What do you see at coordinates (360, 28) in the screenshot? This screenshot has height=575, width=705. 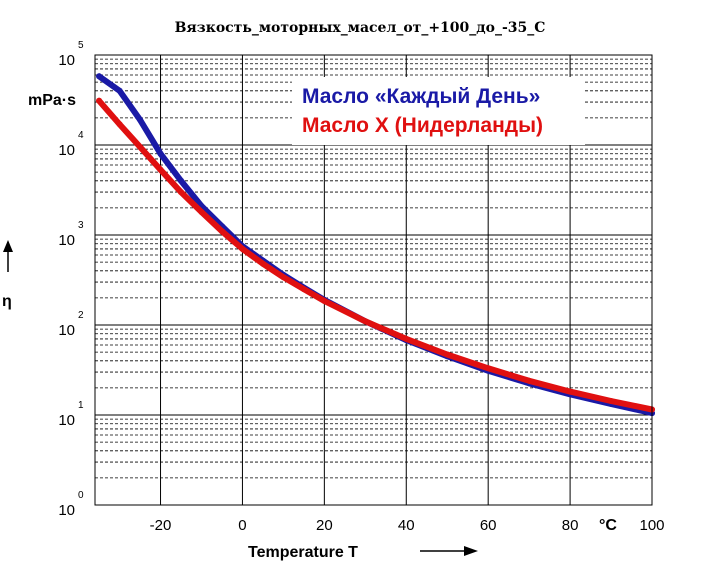 I see `chart-title: Вязкость_моторных_масел_от_+100_до_-35_C` at bounding box center [360, 28].